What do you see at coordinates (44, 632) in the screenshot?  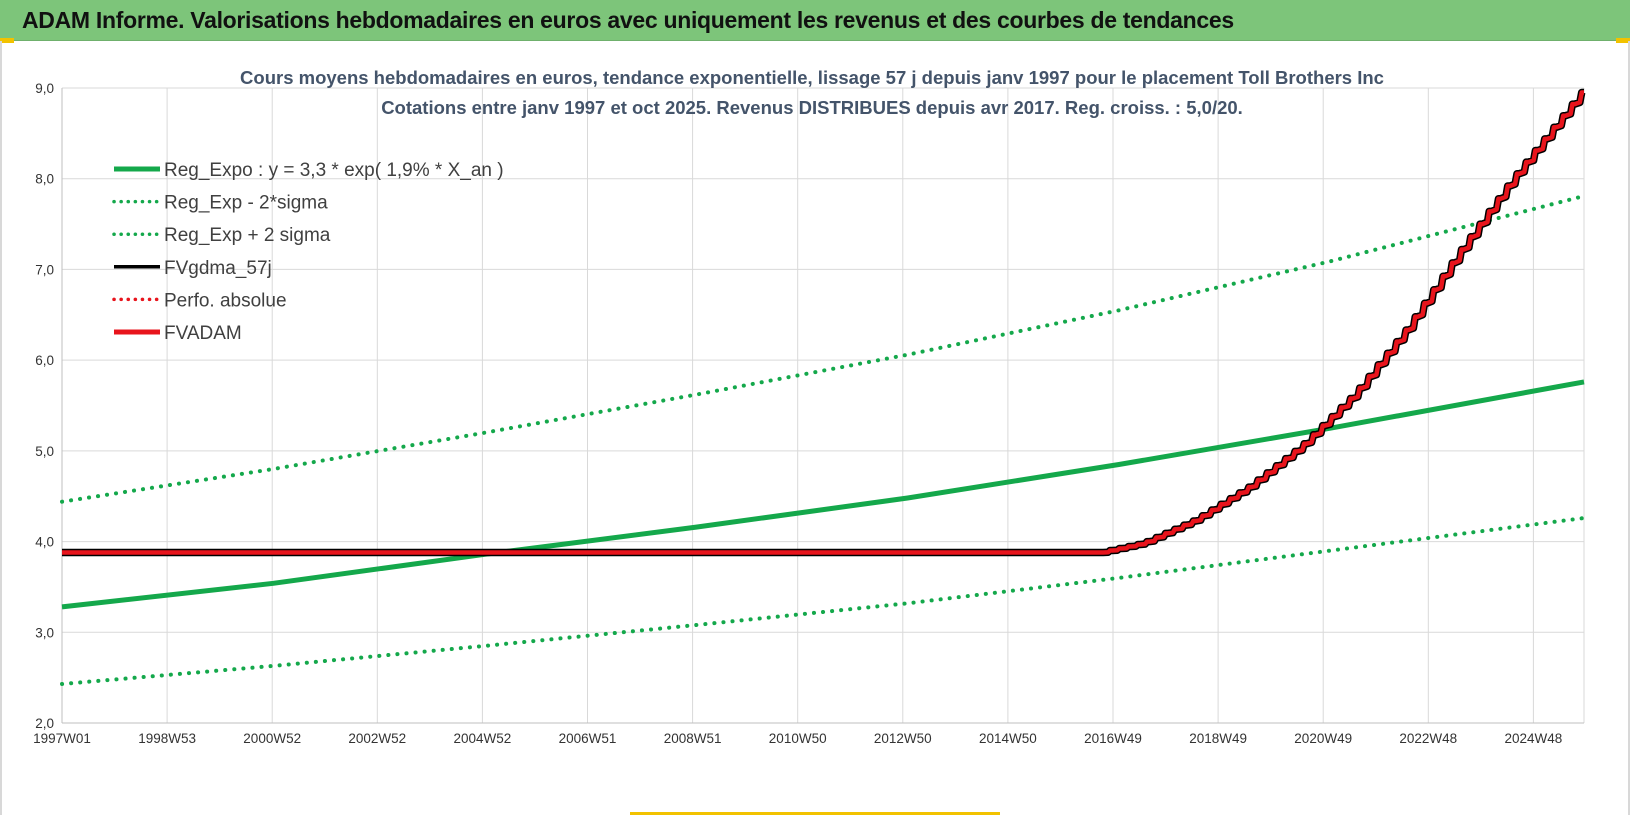 I see `y-tick-label: 3,0` at bounding box center [44, 632].